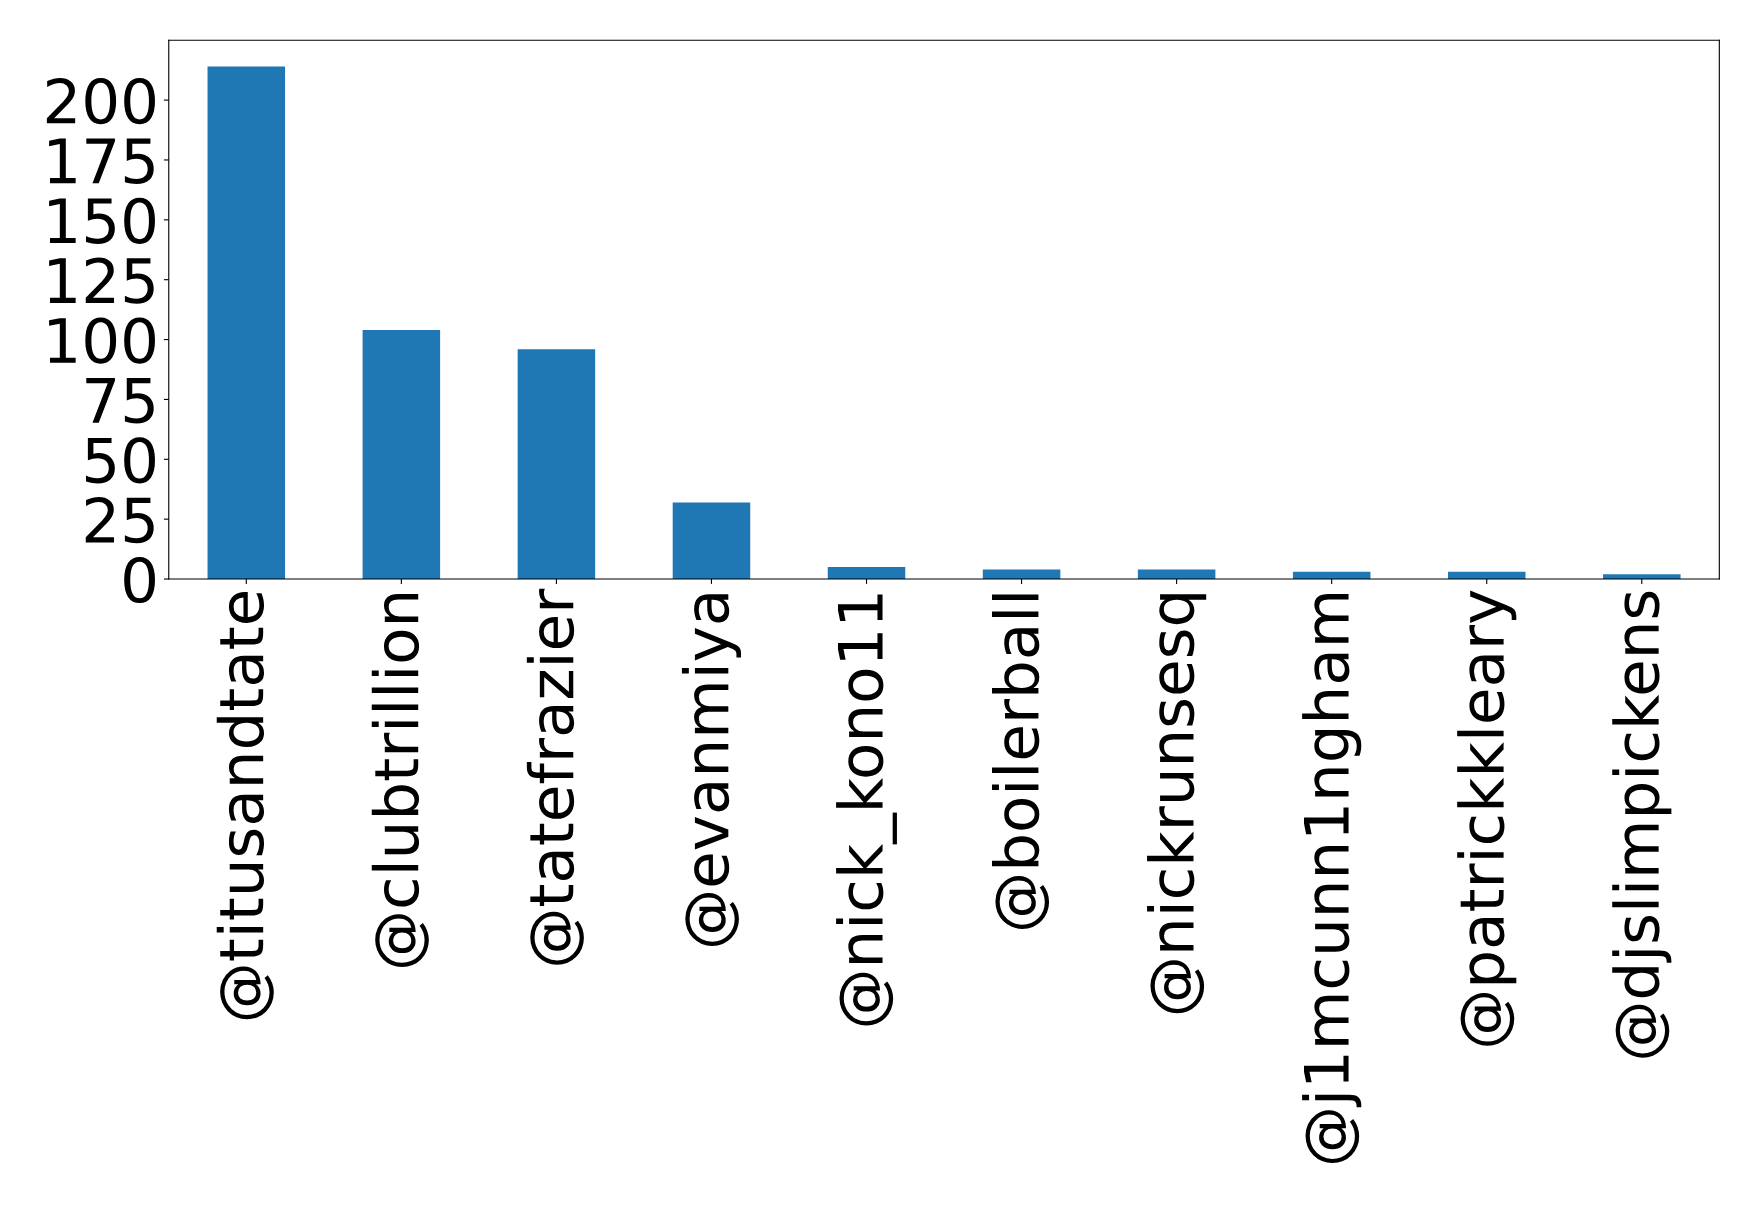  Describe the element at coordinates (866, 810) in the screenshot. I see `x-tick-label: @nick_kono11` at that location.